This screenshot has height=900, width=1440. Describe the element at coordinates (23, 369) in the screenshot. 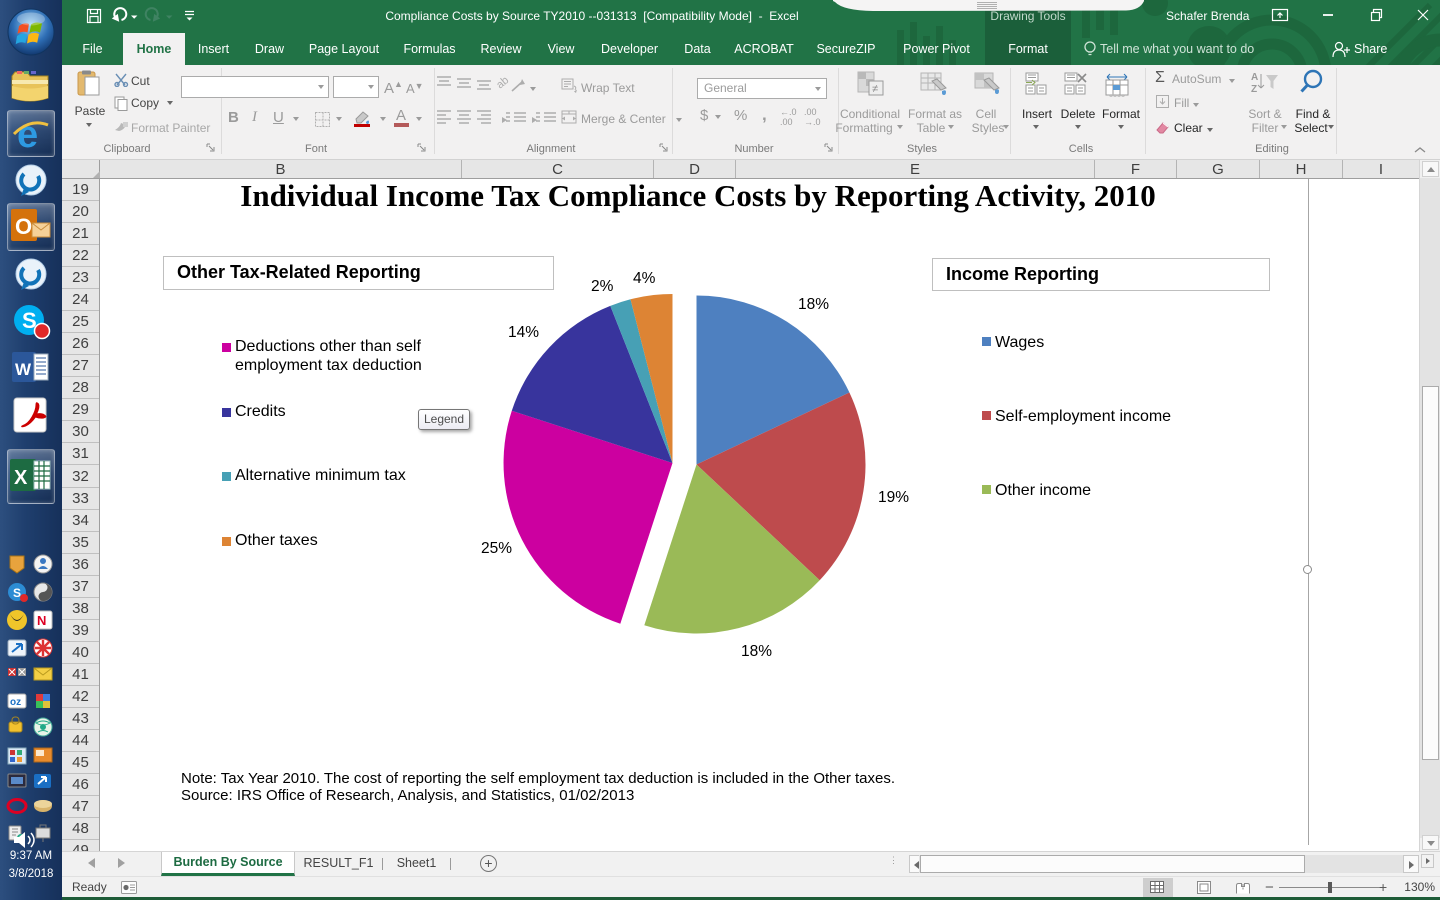

I see `svg-text: W` at that location.